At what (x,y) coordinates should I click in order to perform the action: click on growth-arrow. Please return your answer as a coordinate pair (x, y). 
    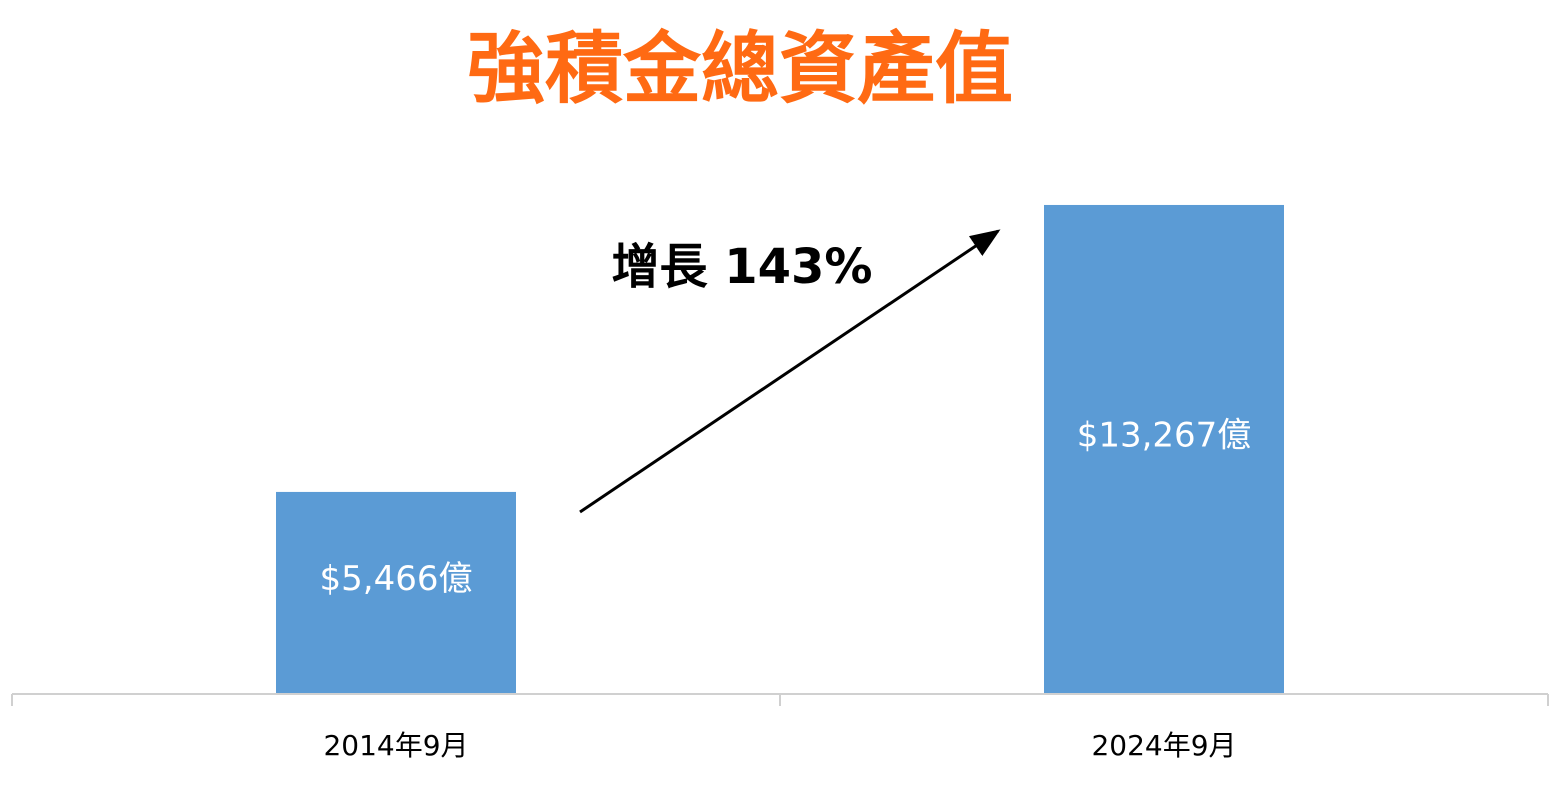
    Looking at the image, I should click on (790, 371).